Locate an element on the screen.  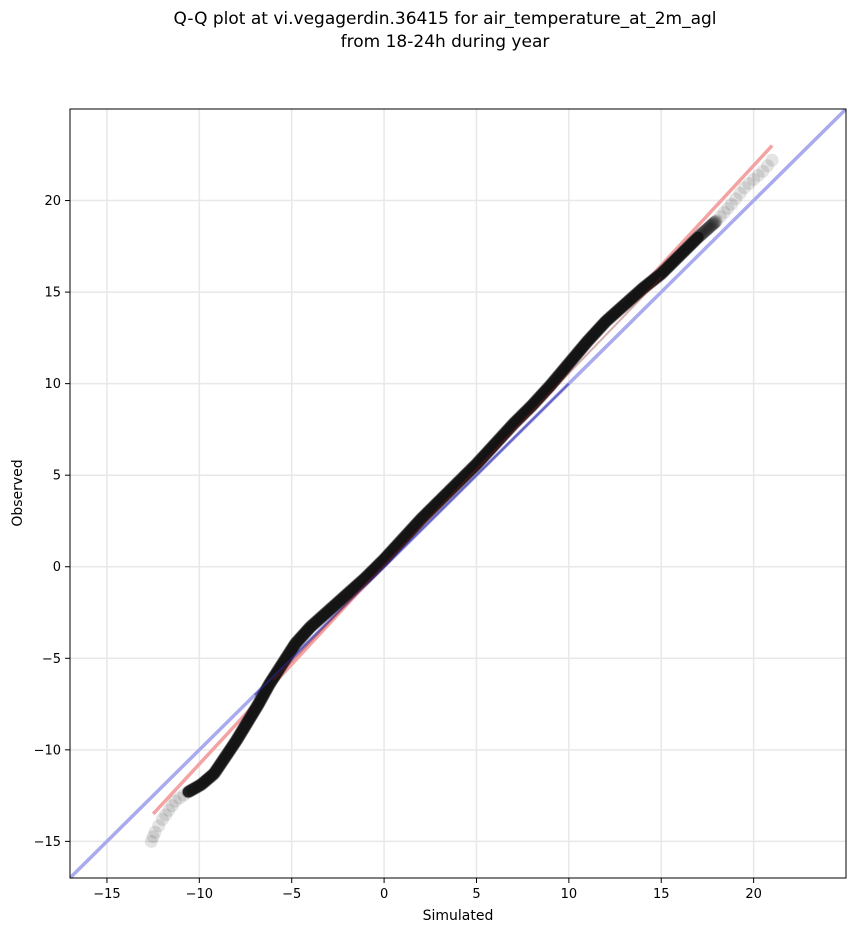
y-tick-label-0: −15 is located at coordinates (47, 842).